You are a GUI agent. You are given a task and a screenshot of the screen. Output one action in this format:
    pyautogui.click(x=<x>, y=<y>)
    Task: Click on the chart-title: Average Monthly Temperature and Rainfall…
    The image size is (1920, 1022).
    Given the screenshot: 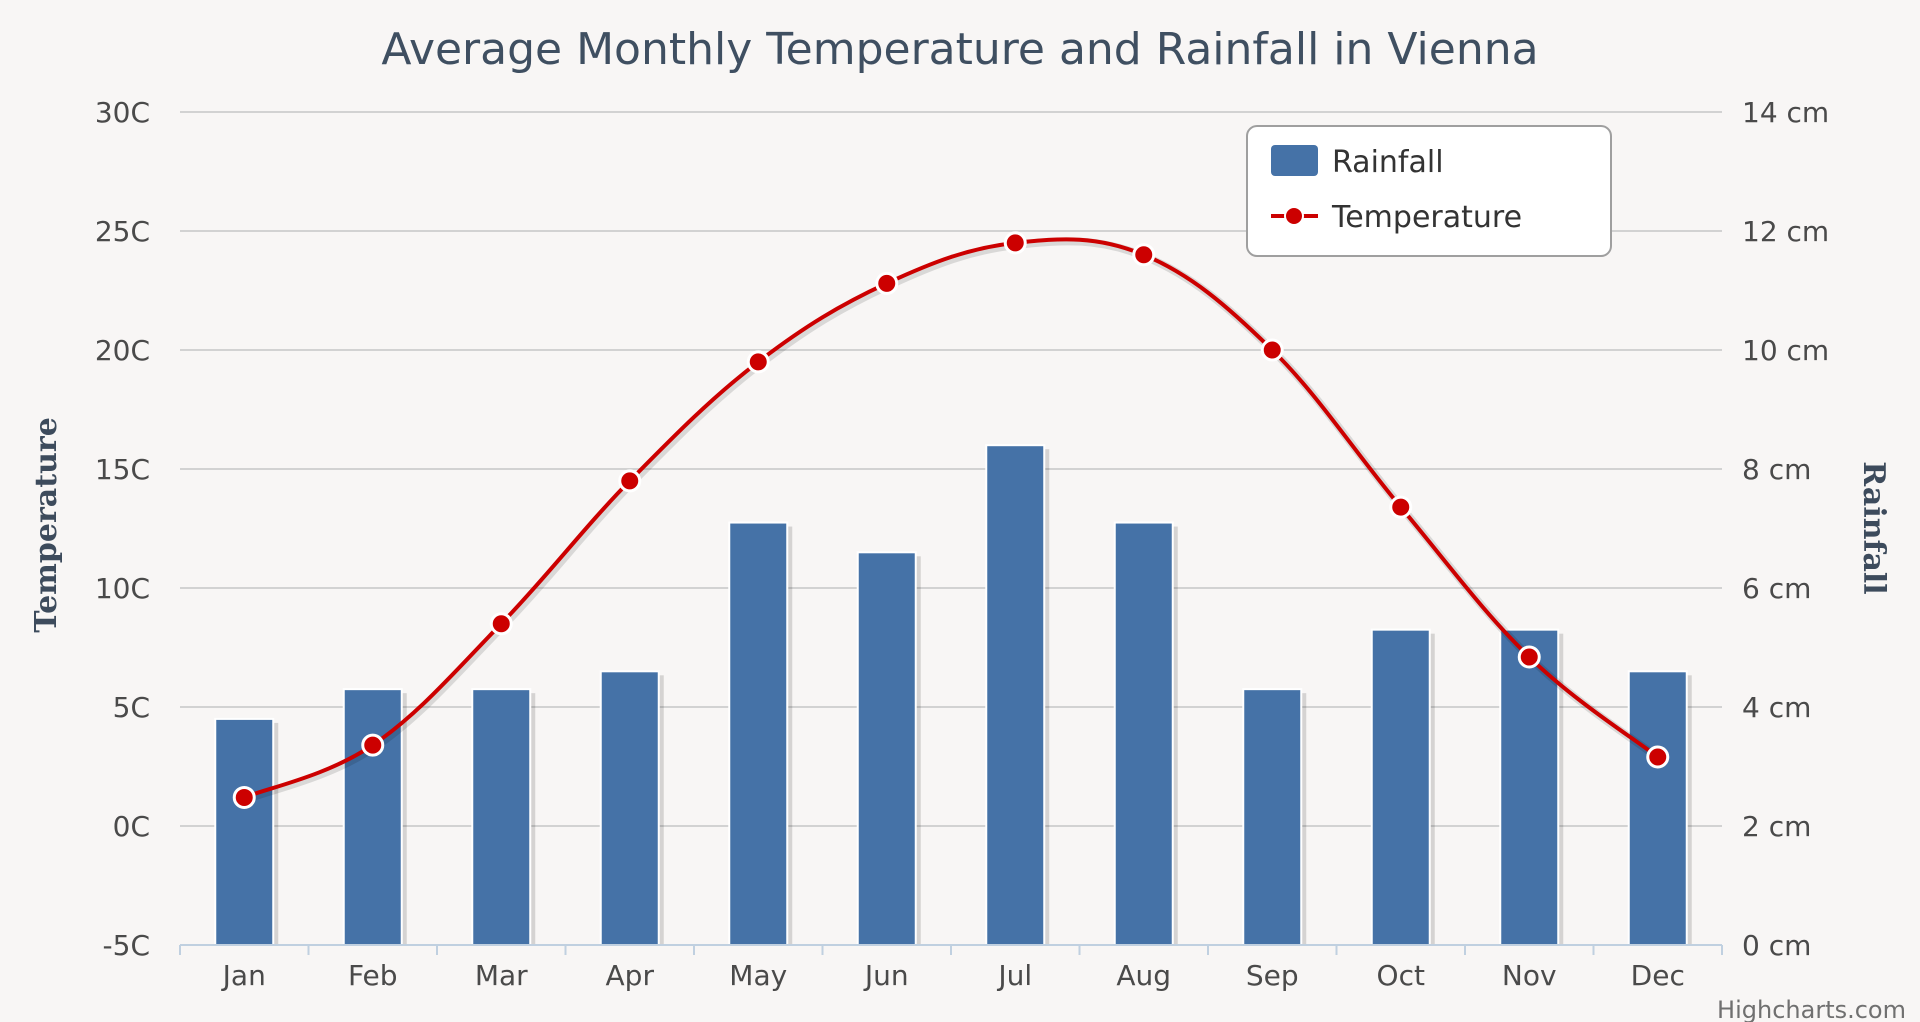 What is the action you would take?
    pyautogui.click(x=959, y=49)
    